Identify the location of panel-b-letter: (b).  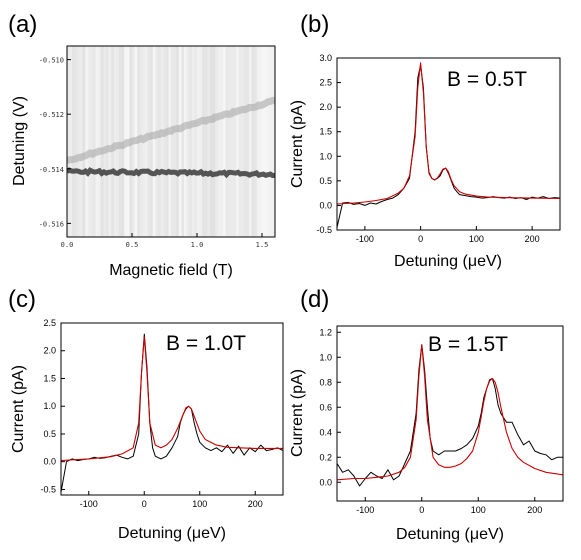
(314, 24).